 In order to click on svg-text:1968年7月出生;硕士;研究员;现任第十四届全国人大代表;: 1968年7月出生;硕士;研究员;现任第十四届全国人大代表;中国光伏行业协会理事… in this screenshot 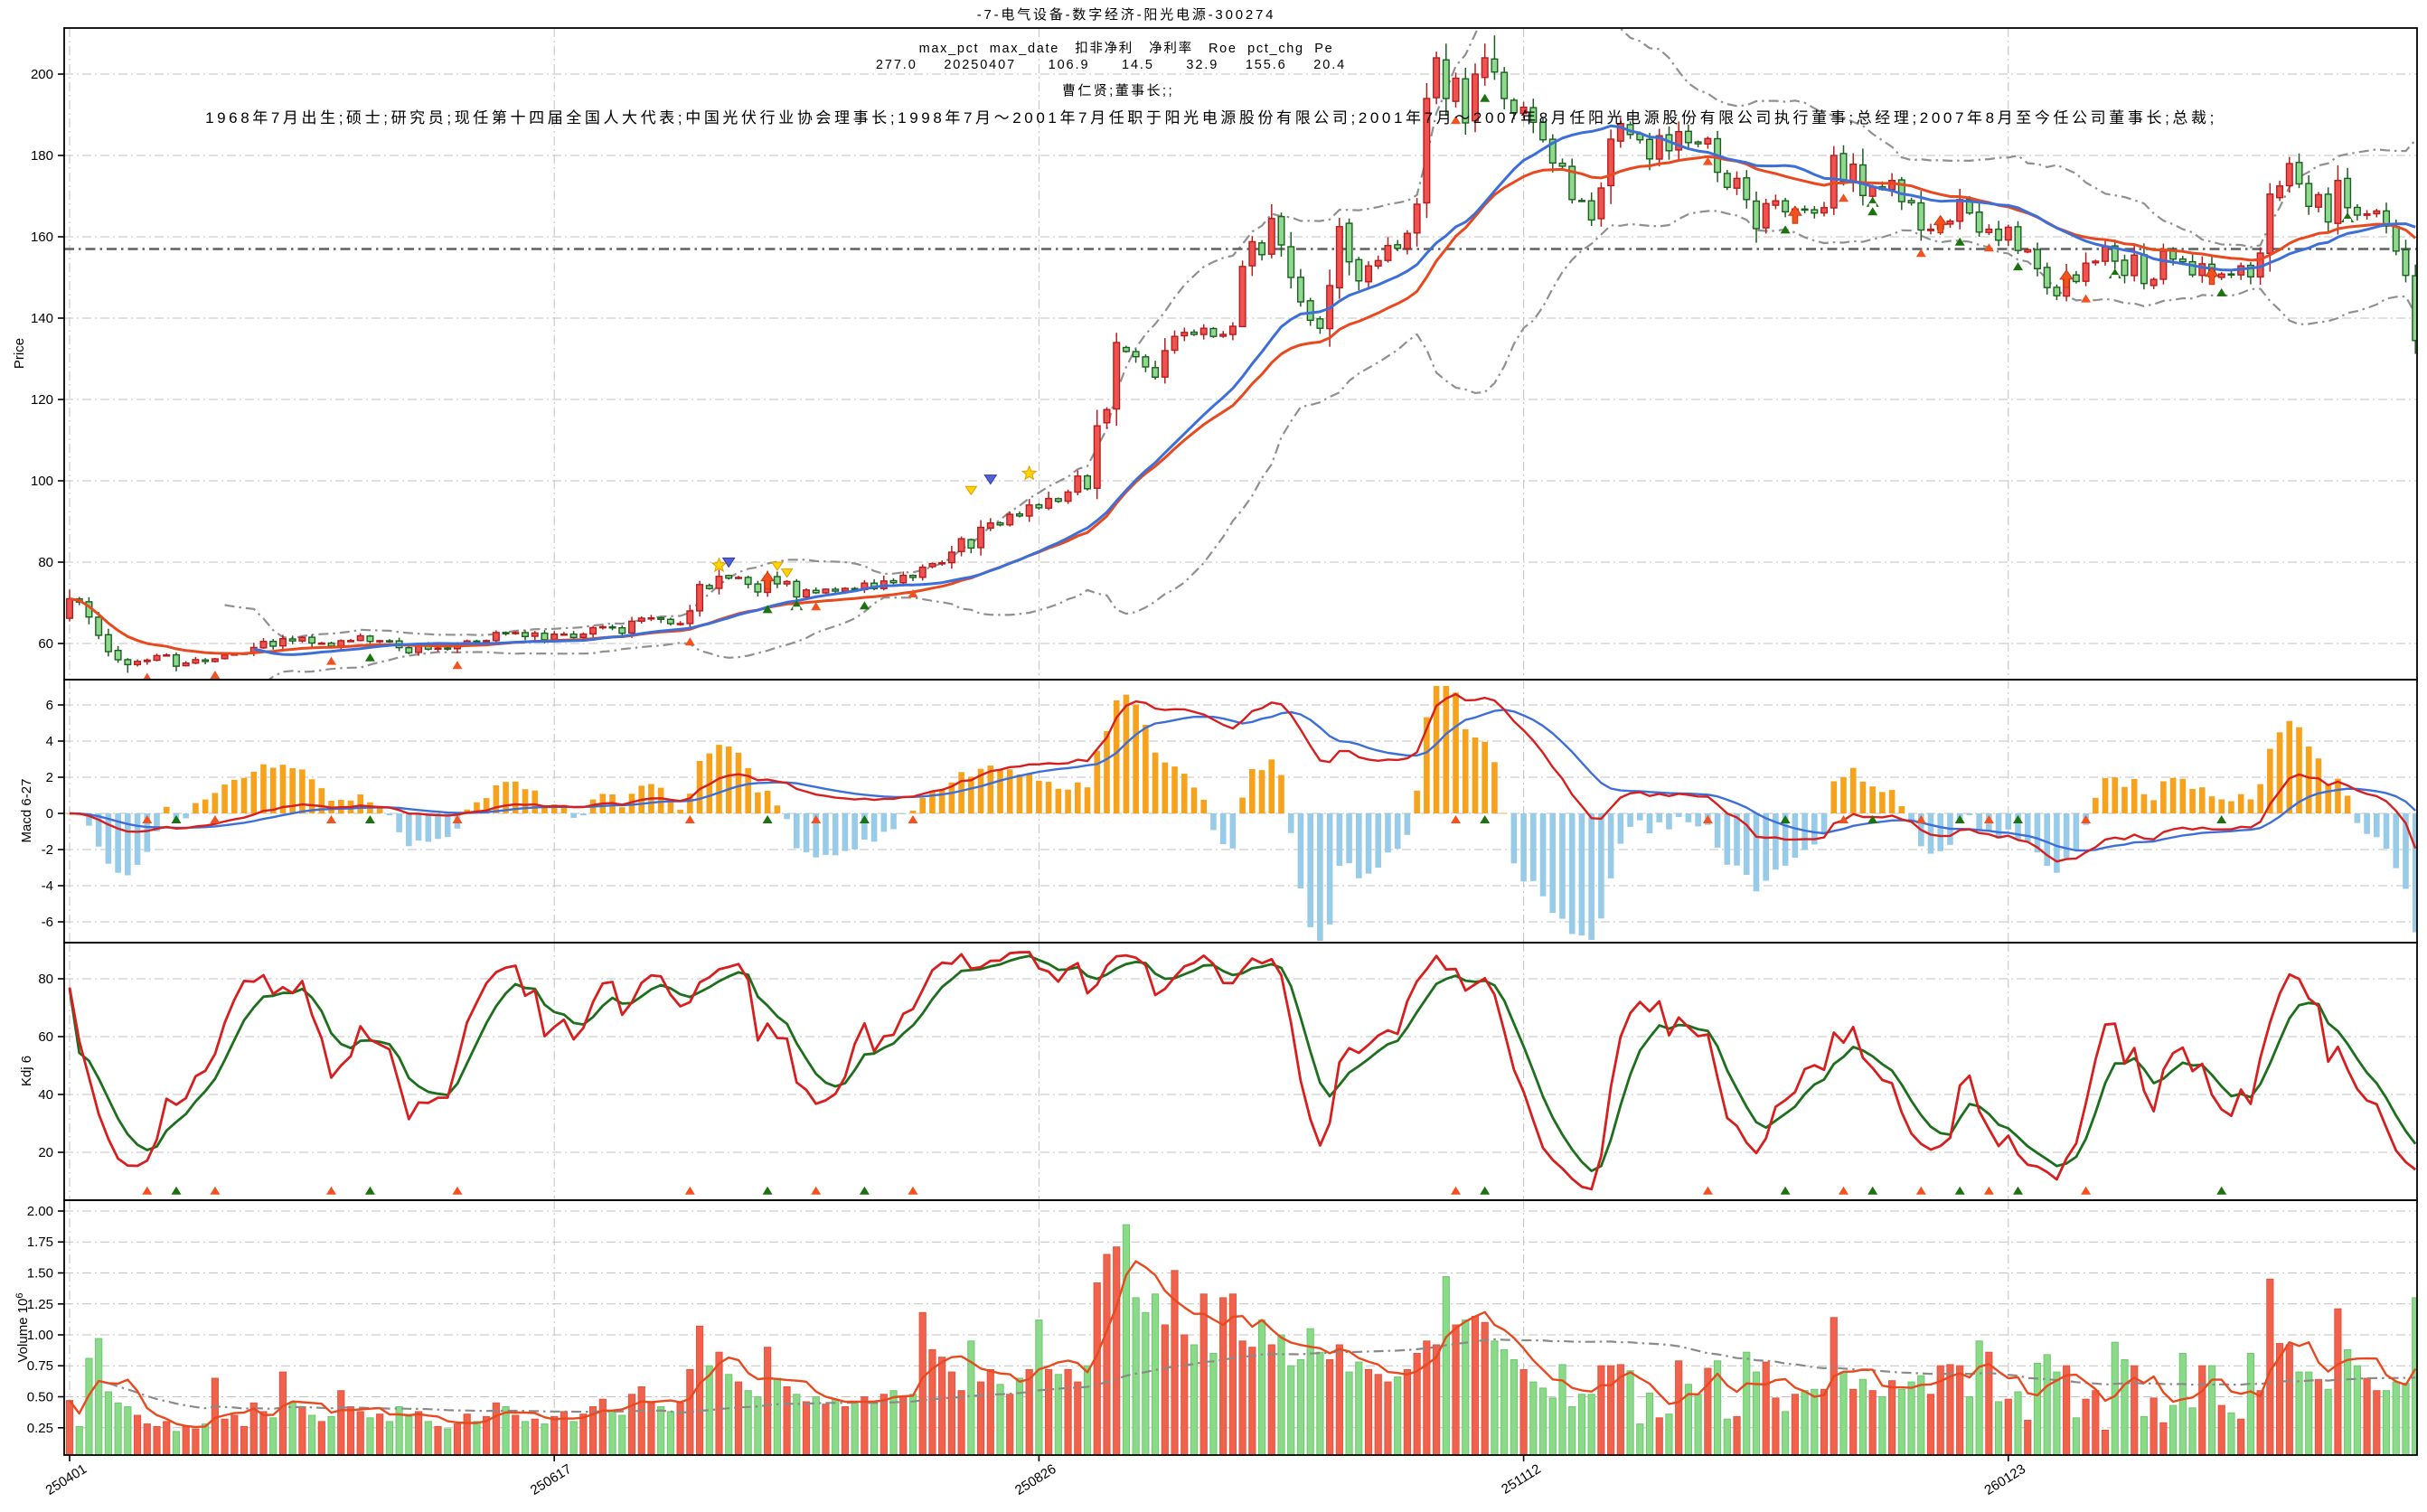, I will do `click(1211, 118)`.